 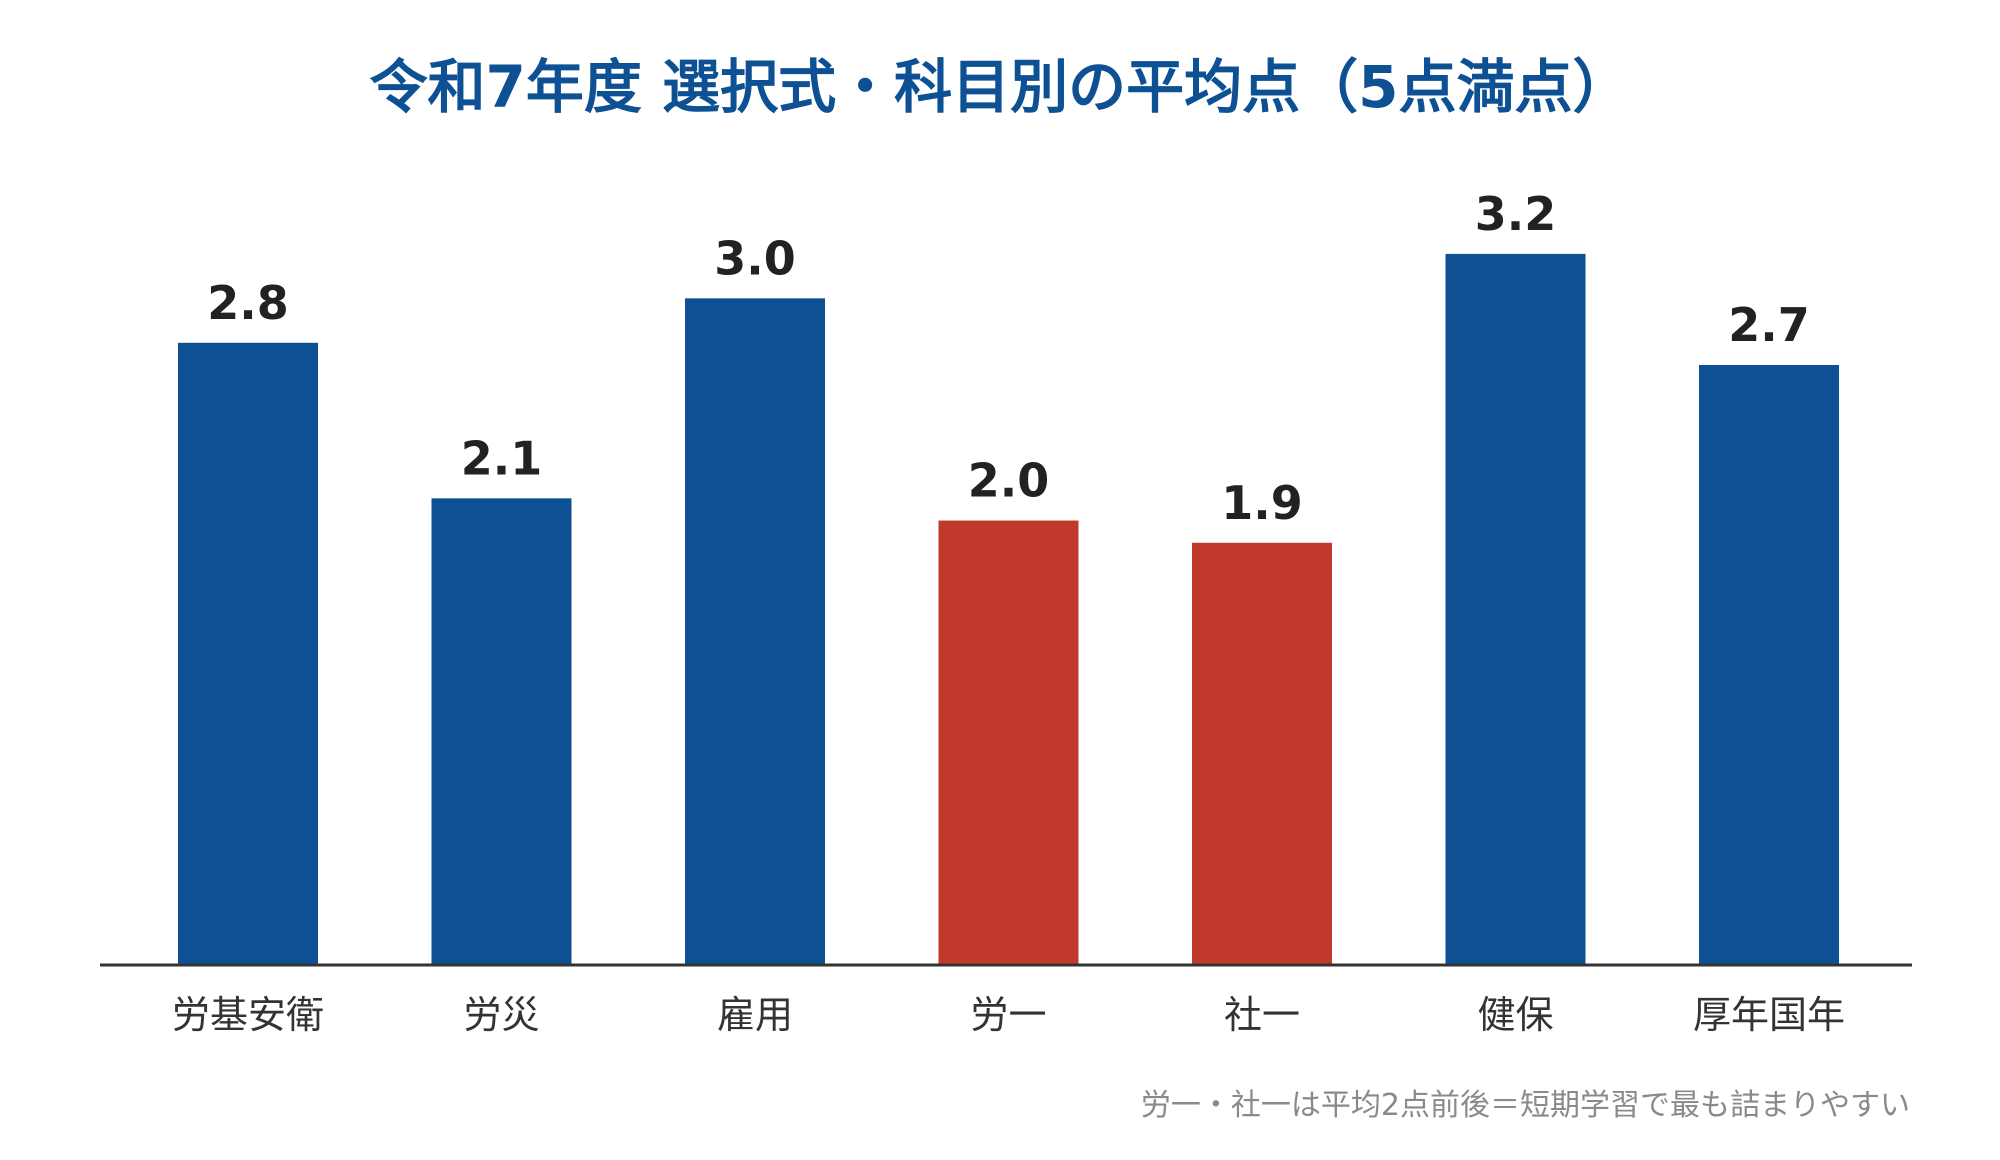 I want to click on bar-value-label-1: 2.8, so click(x=248, y=303).